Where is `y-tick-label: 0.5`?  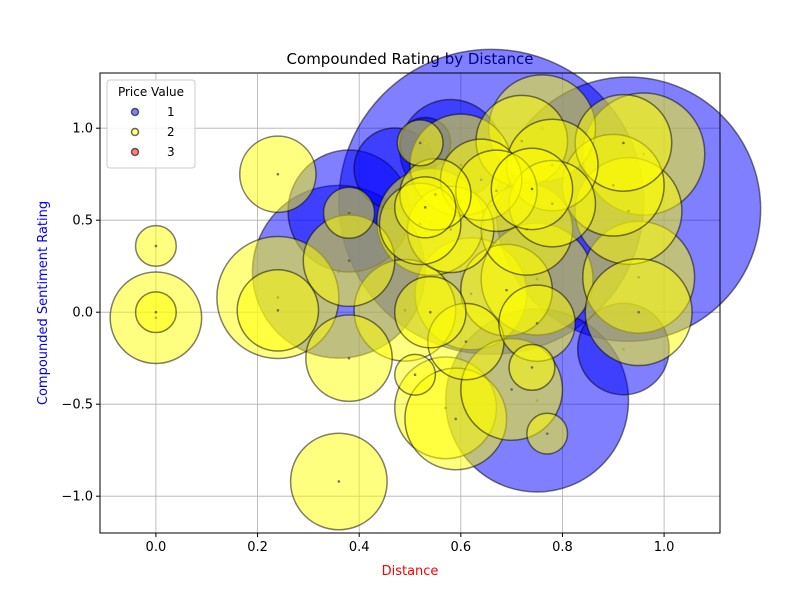
y-tick-label: 0.5 is located at coordinates (82, 221).